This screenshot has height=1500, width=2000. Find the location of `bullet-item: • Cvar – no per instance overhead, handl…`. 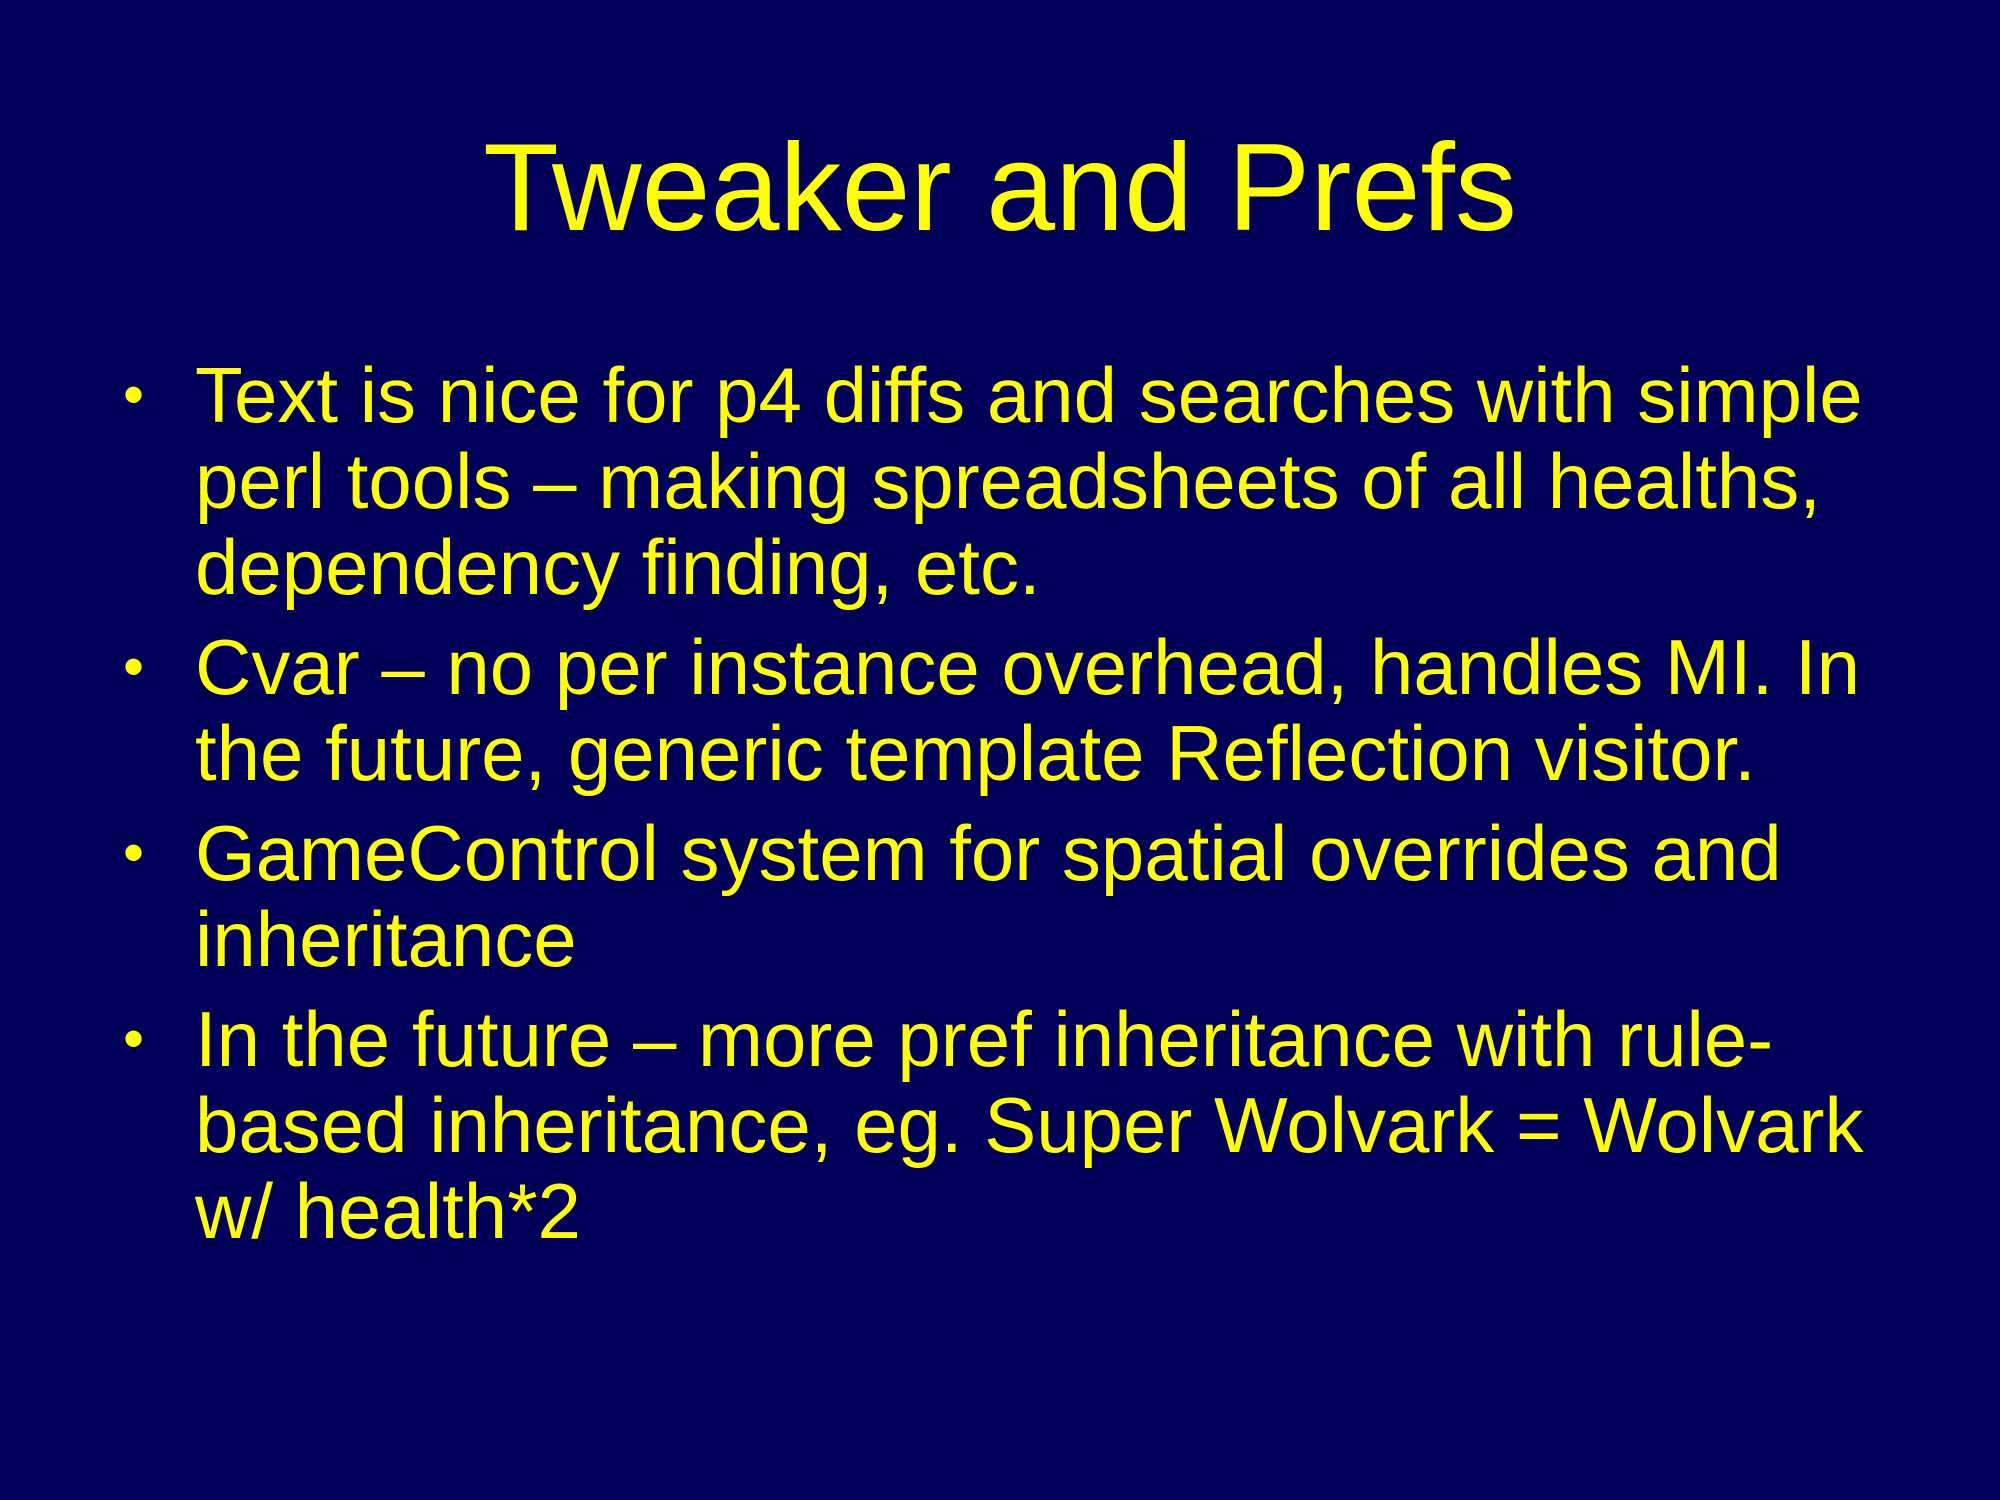

bullet-item: • Cvar – no per instance overhead, handl… is located at coordinates (1005, 710).